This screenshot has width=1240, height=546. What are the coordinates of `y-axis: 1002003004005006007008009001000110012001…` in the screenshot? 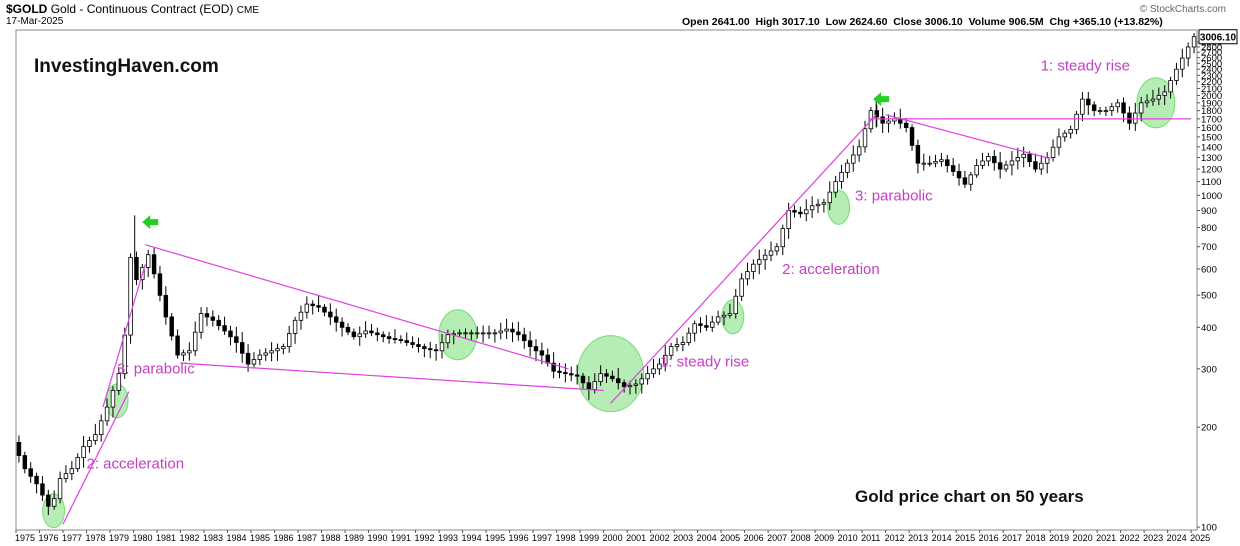 It's located at (1209, 285).